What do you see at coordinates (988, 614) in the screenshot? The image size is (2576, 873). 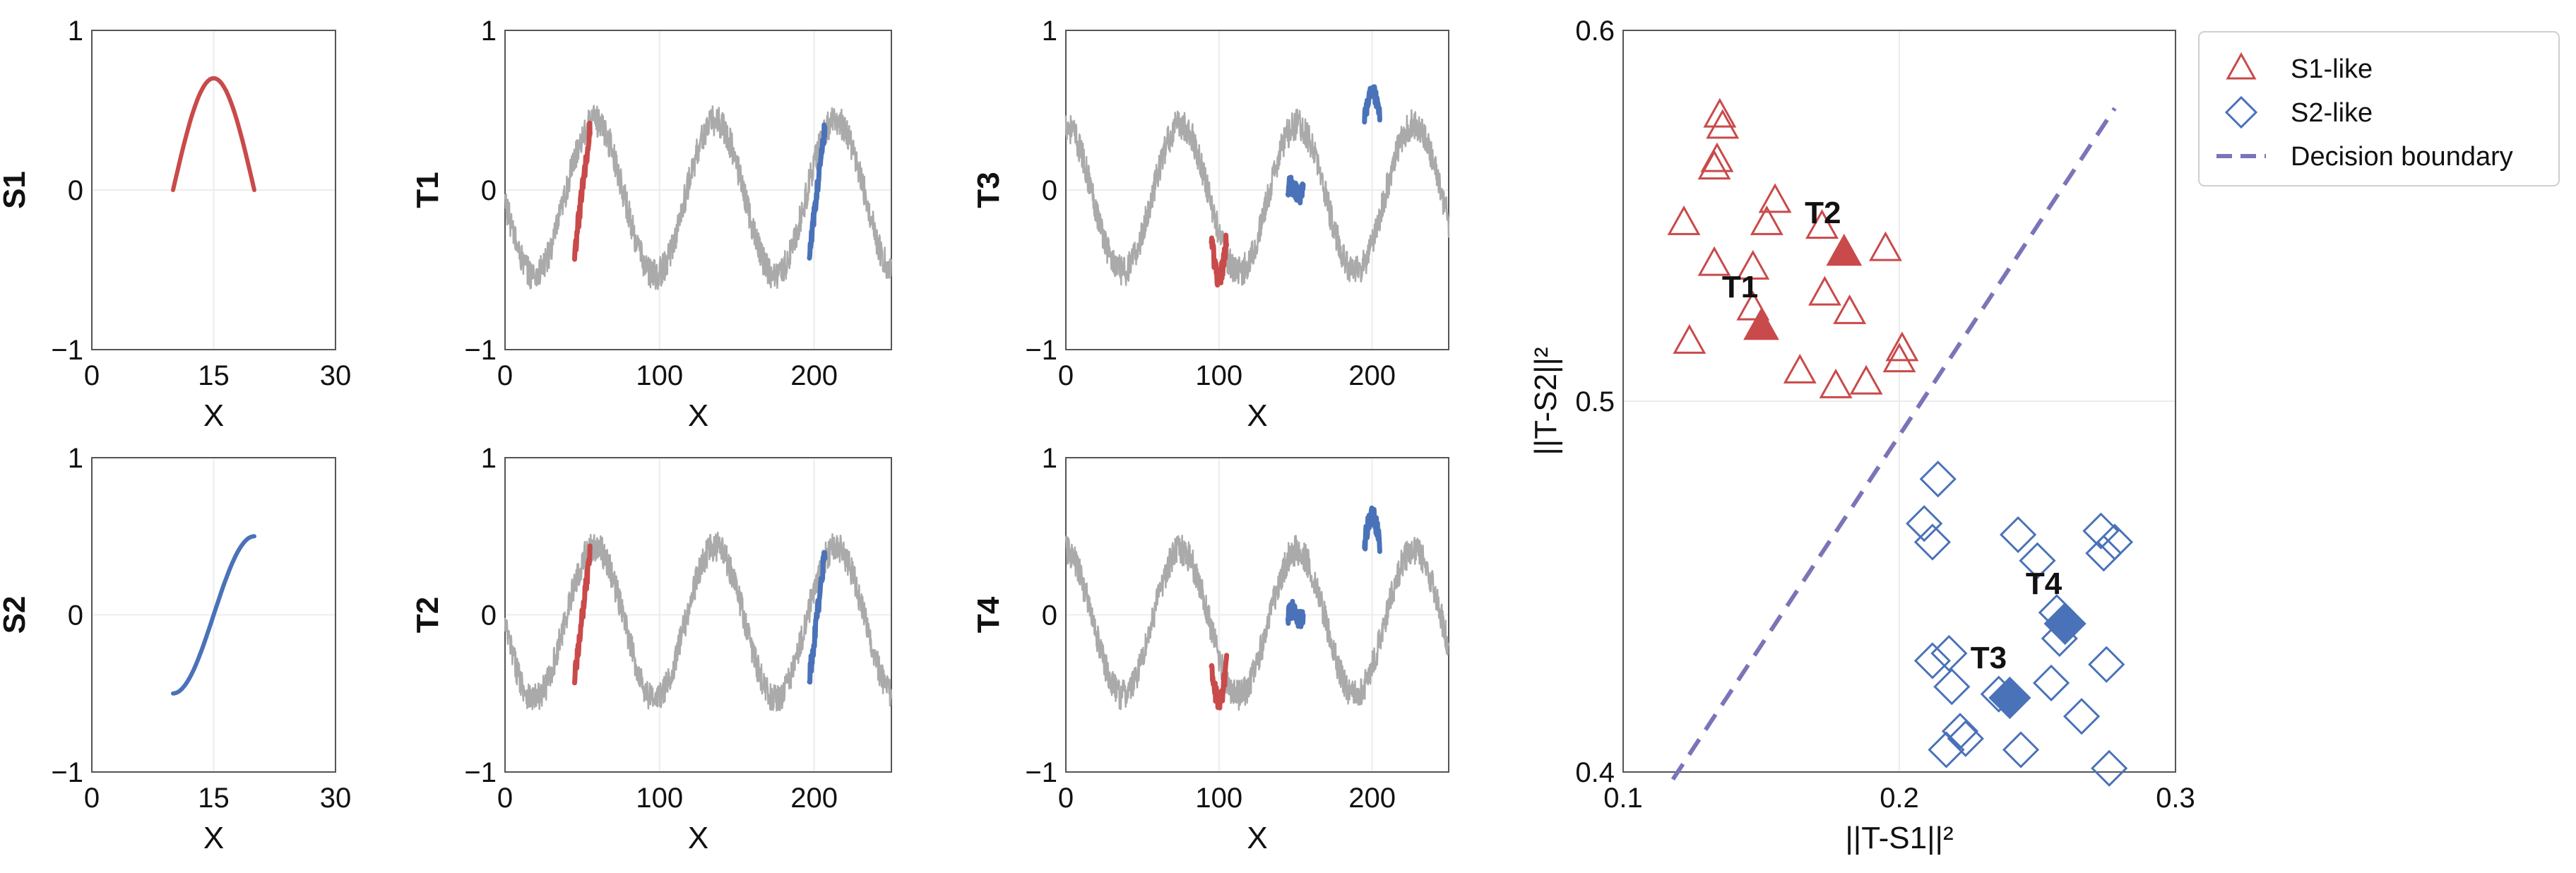 I see `y-axis-label: T4` at bounding box center [988, 614].